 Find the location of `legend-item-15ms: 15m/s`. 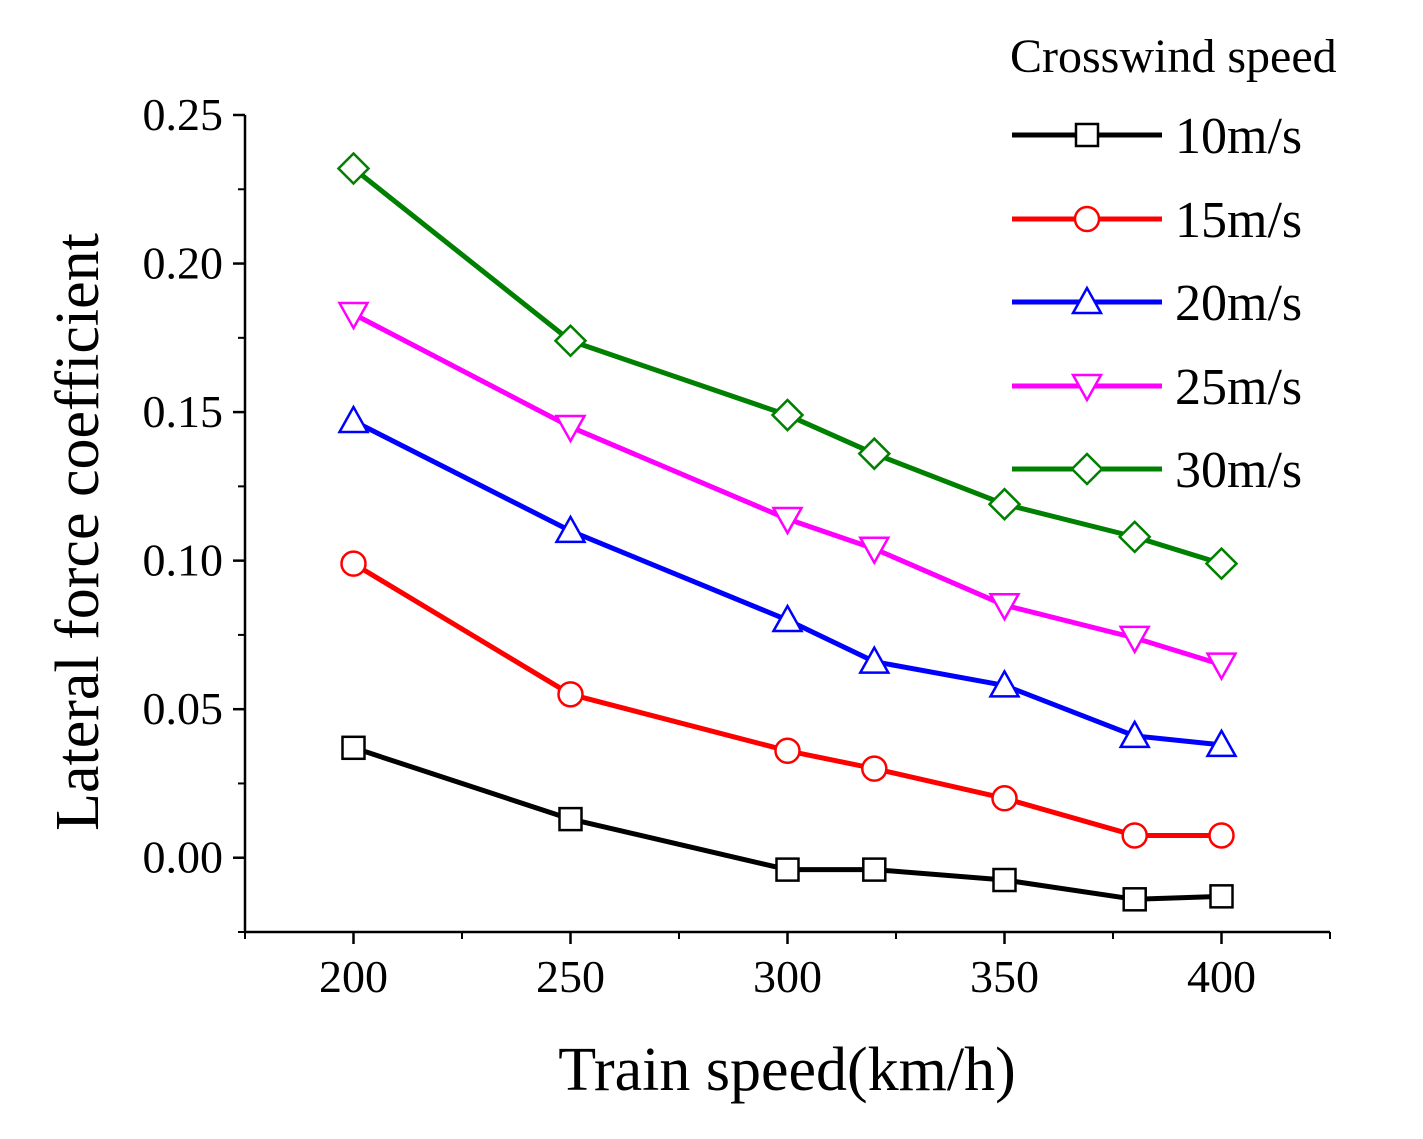

legend-item-15ms: 15m/s is located at coordinates (1157, 220).